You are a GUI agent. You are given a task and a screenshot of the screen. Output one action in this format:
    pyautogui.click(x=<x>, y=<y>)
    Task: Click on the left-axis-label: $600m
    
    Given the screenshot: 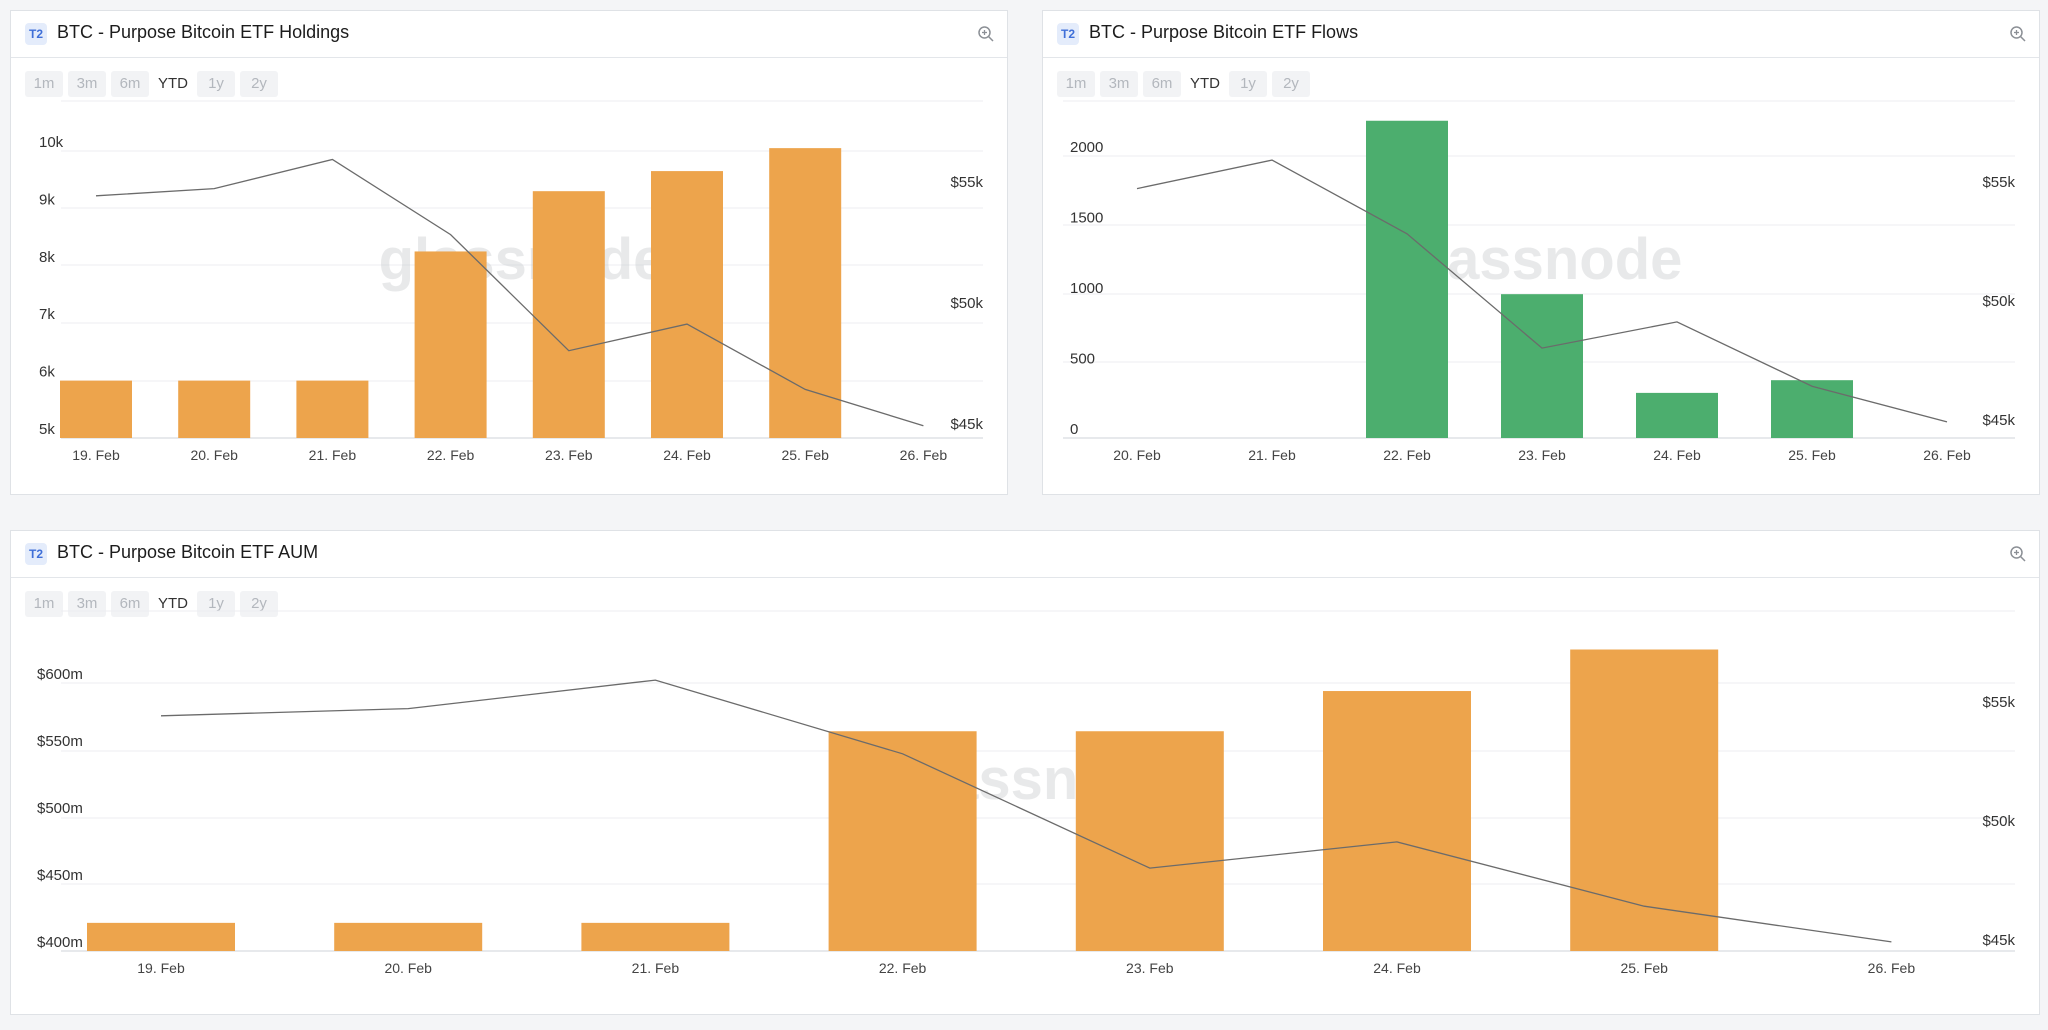 What is the action you would take?
    pyautogui.click(x=60, y=674)
    